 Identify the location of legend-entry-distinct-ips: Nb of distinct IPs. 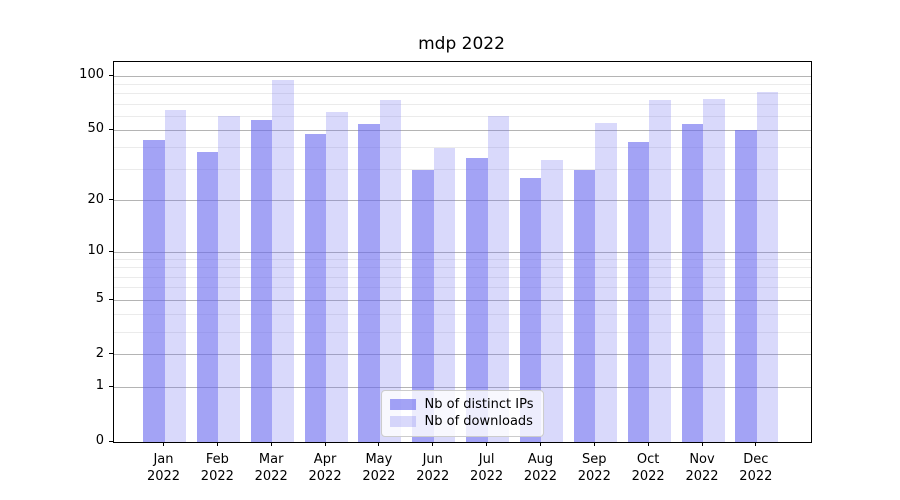
(461, 404).